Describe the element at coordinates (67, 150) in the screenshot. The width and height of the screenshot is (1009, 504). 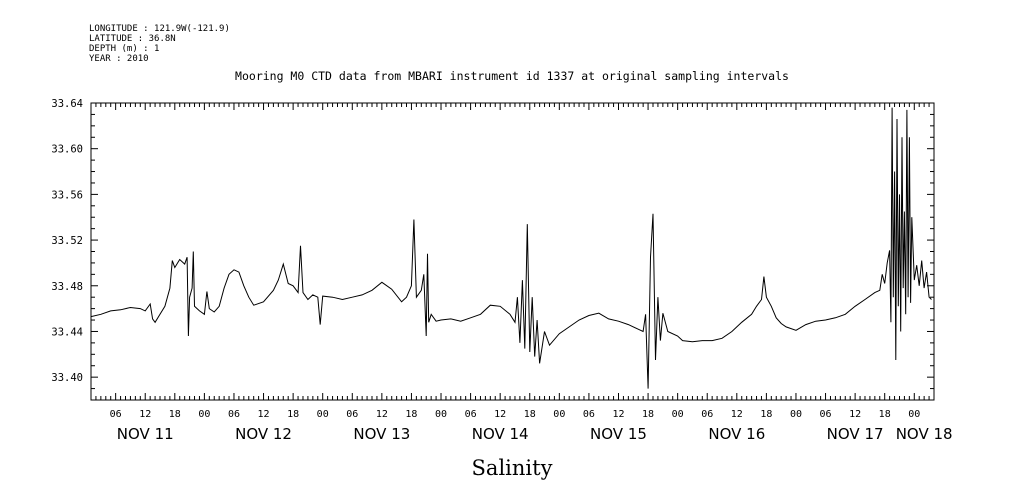
I see `y-tick-label: 33.60` at that location.